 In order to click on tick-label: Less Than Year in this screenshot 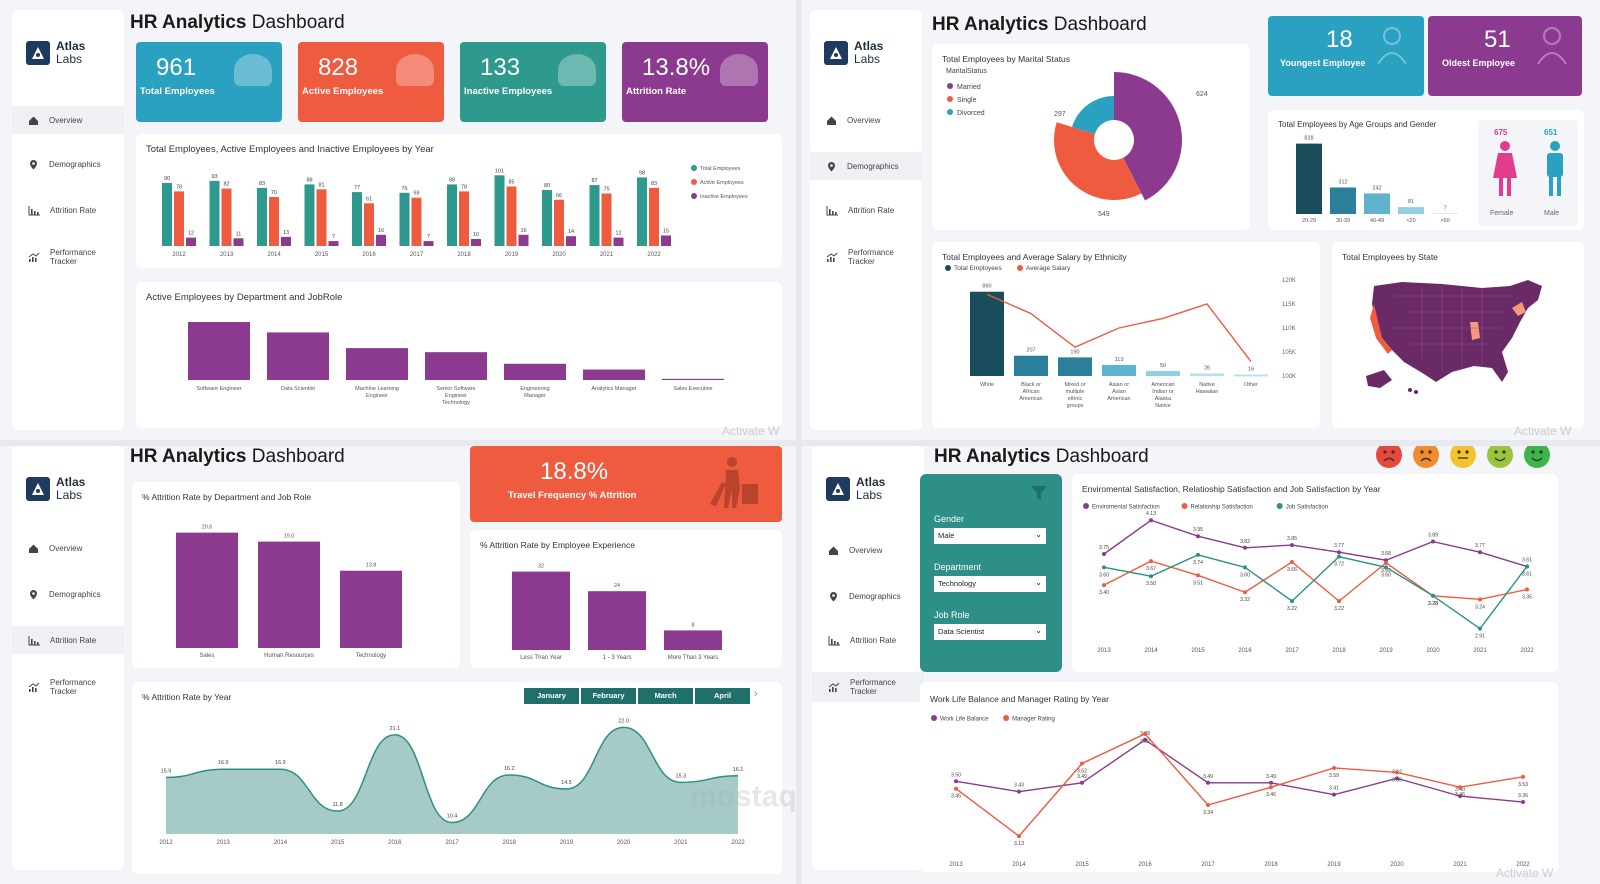, I will do `click(541, 658)`.